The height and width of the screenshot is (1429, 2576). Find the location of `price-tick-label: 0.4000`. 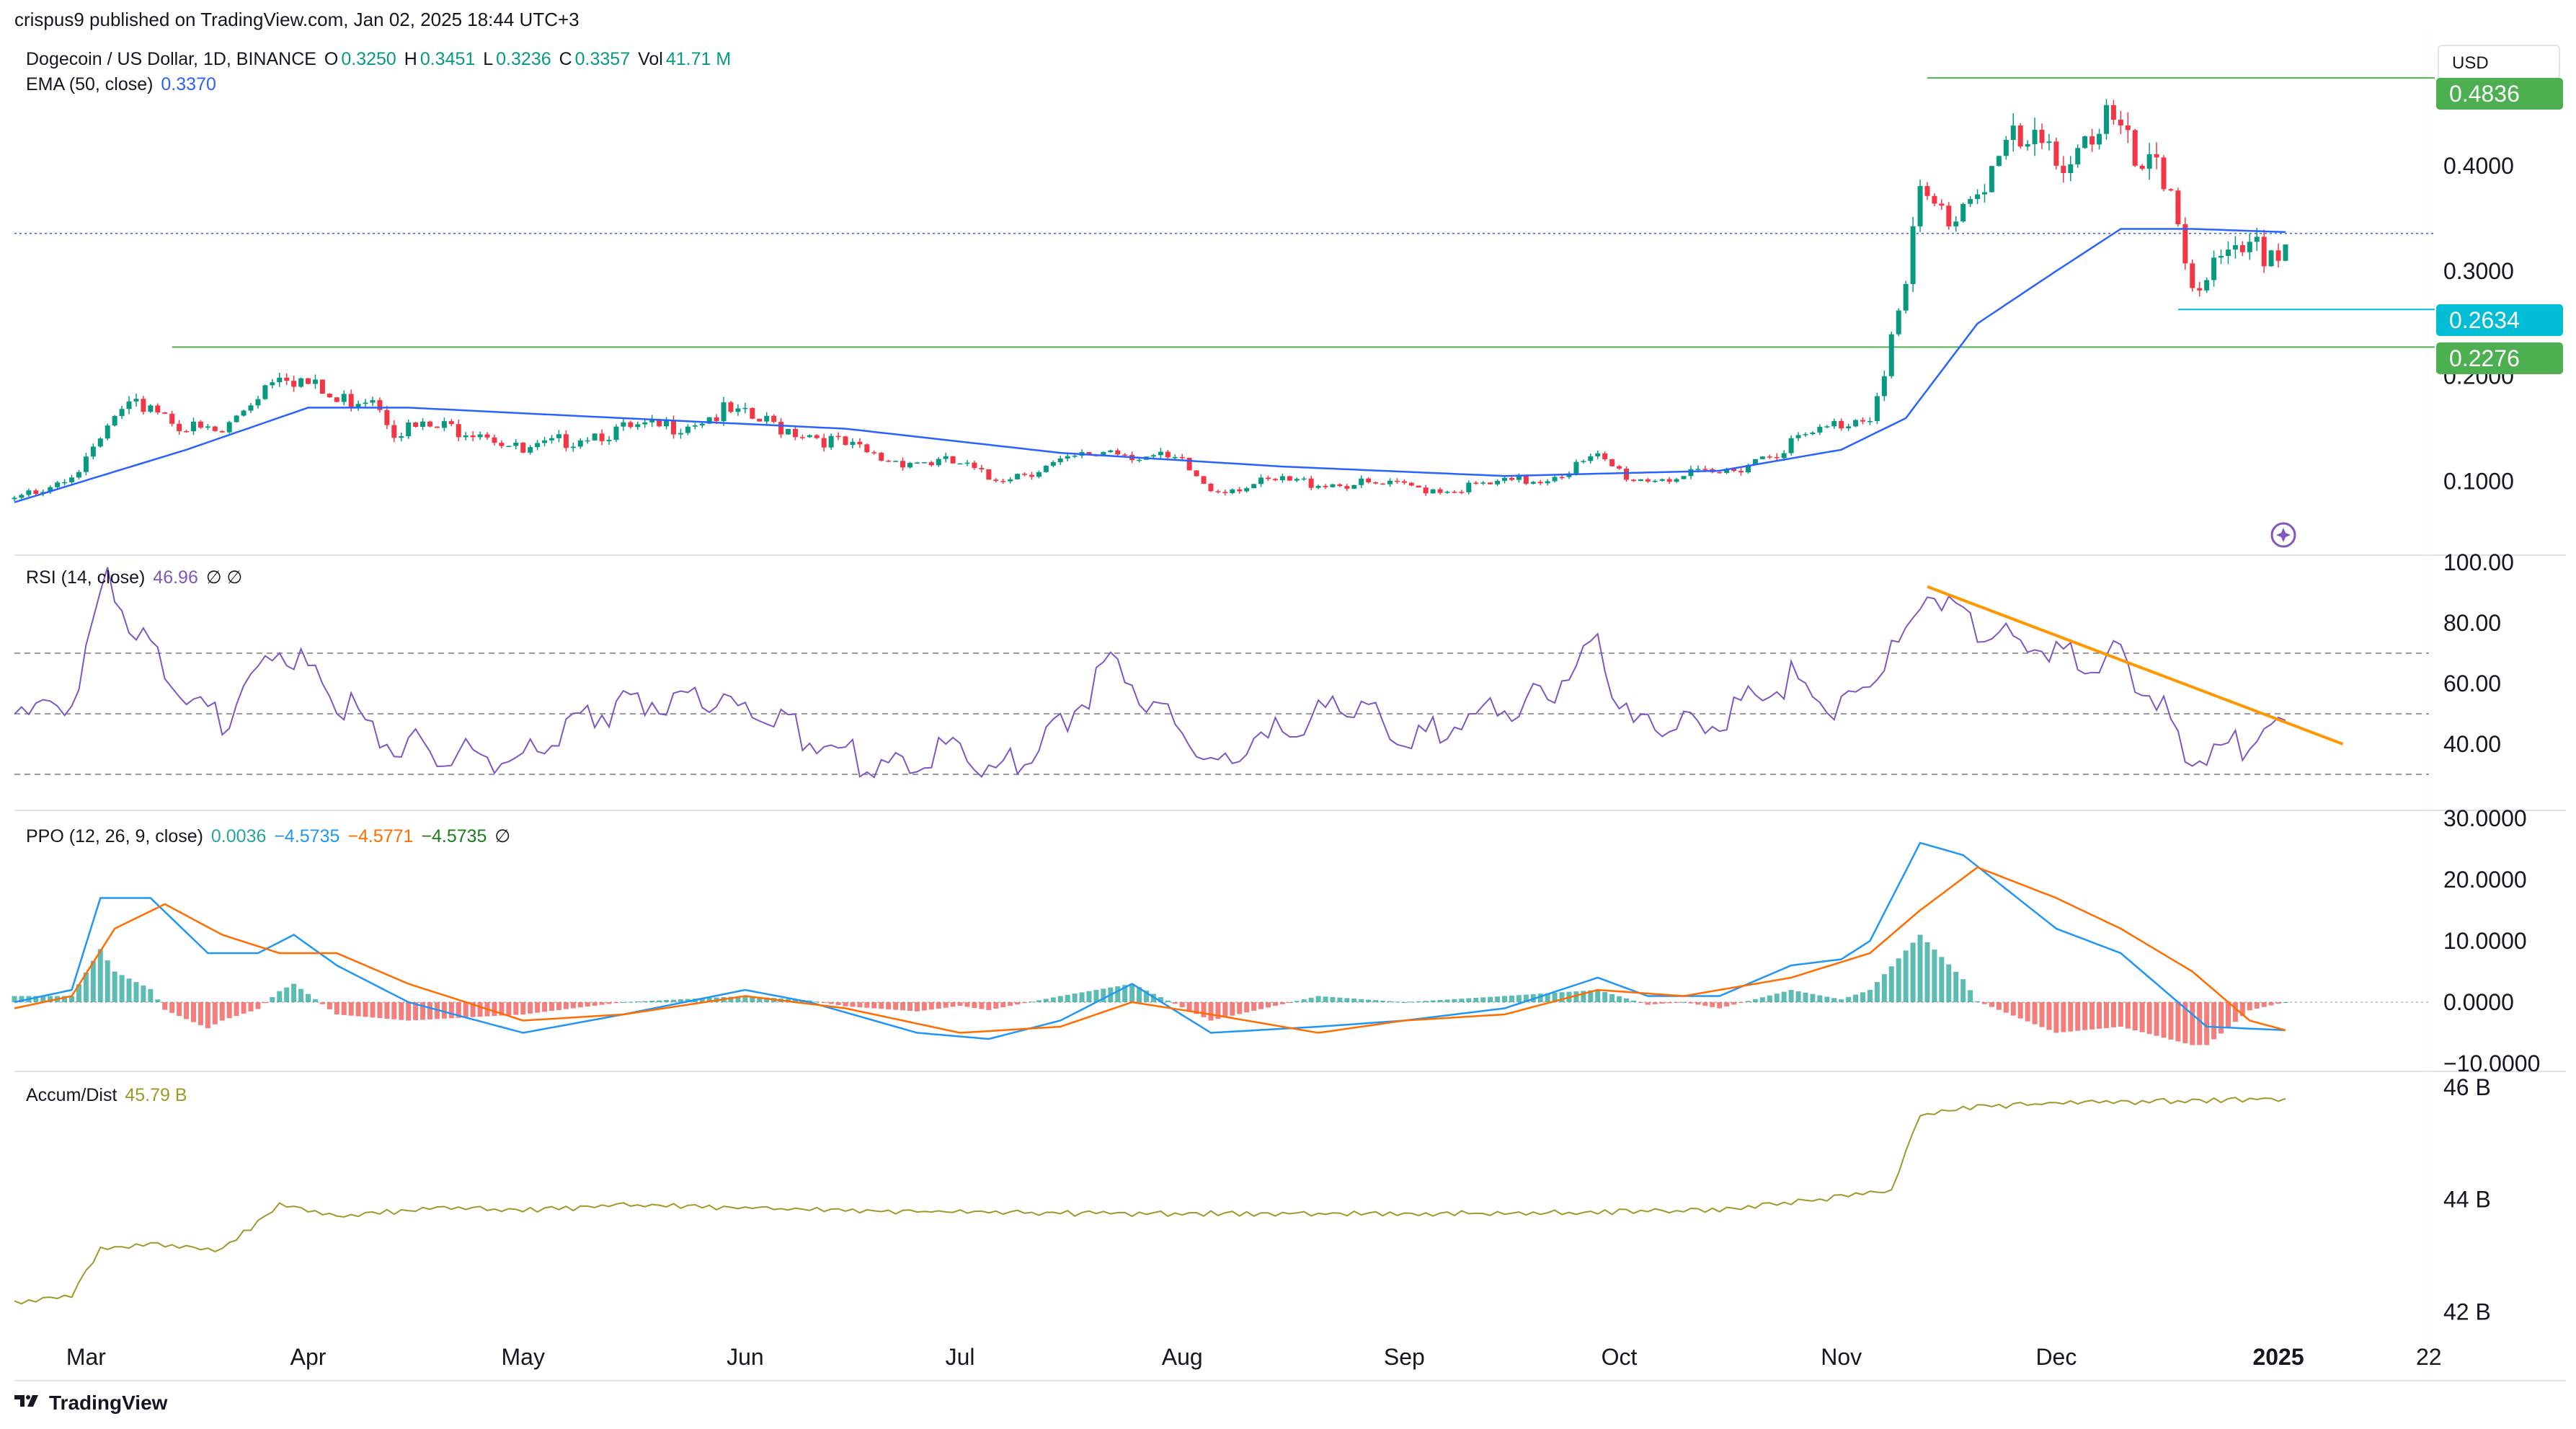

price-tick-label: 0.4000 is located at coordinates (2478, 166).